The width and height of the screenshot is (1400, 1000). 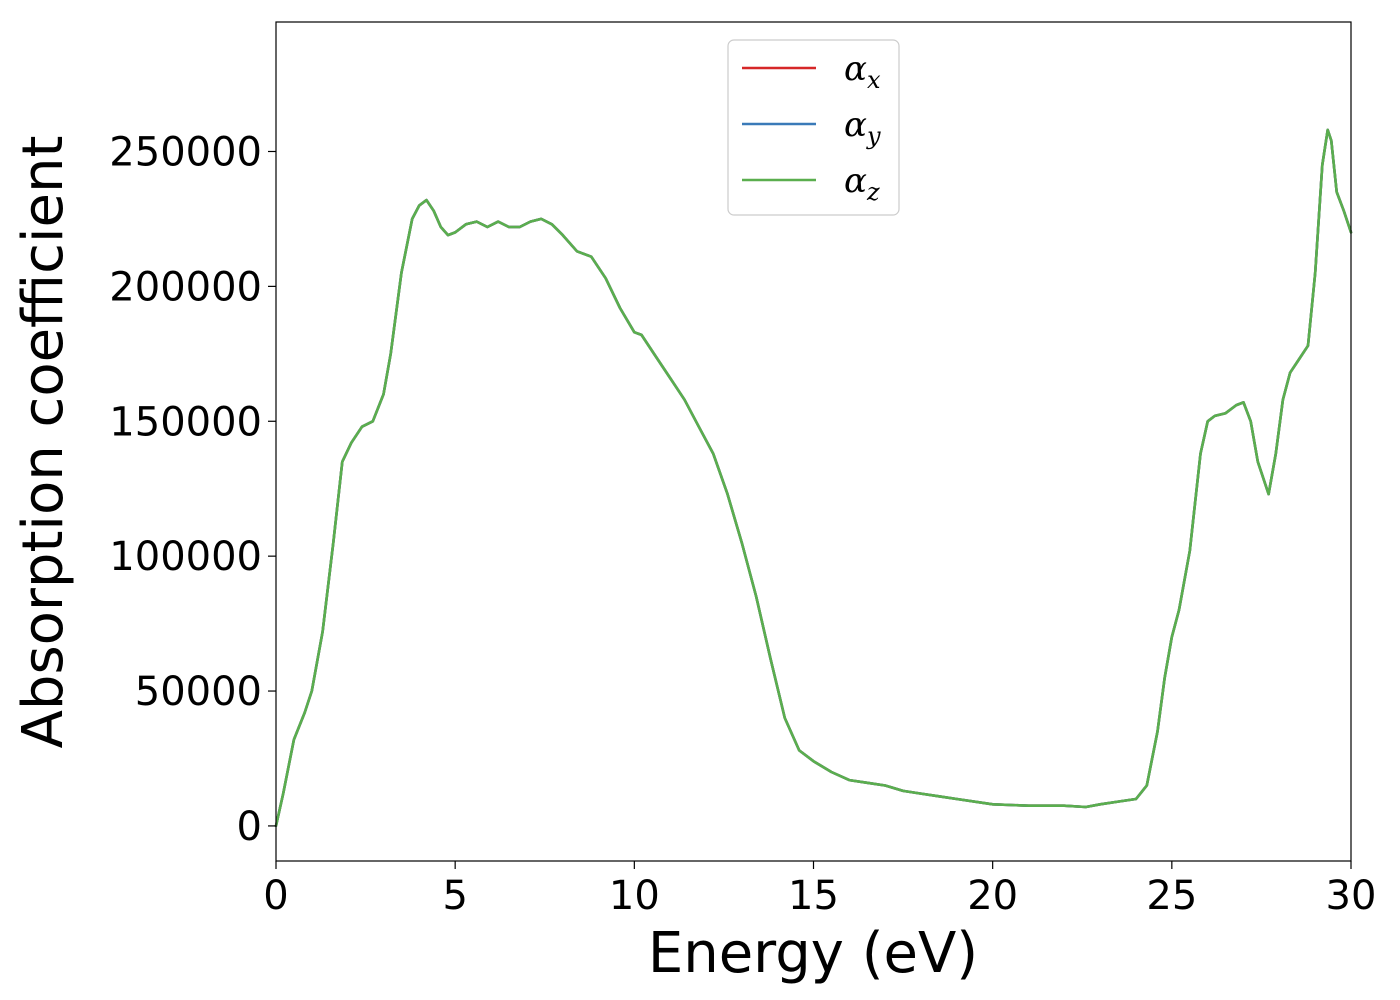 What do you see at coordinates (185, 422) in the screenshot?
I see `y-tick-label: 150000` at bounding box center [185, 422].